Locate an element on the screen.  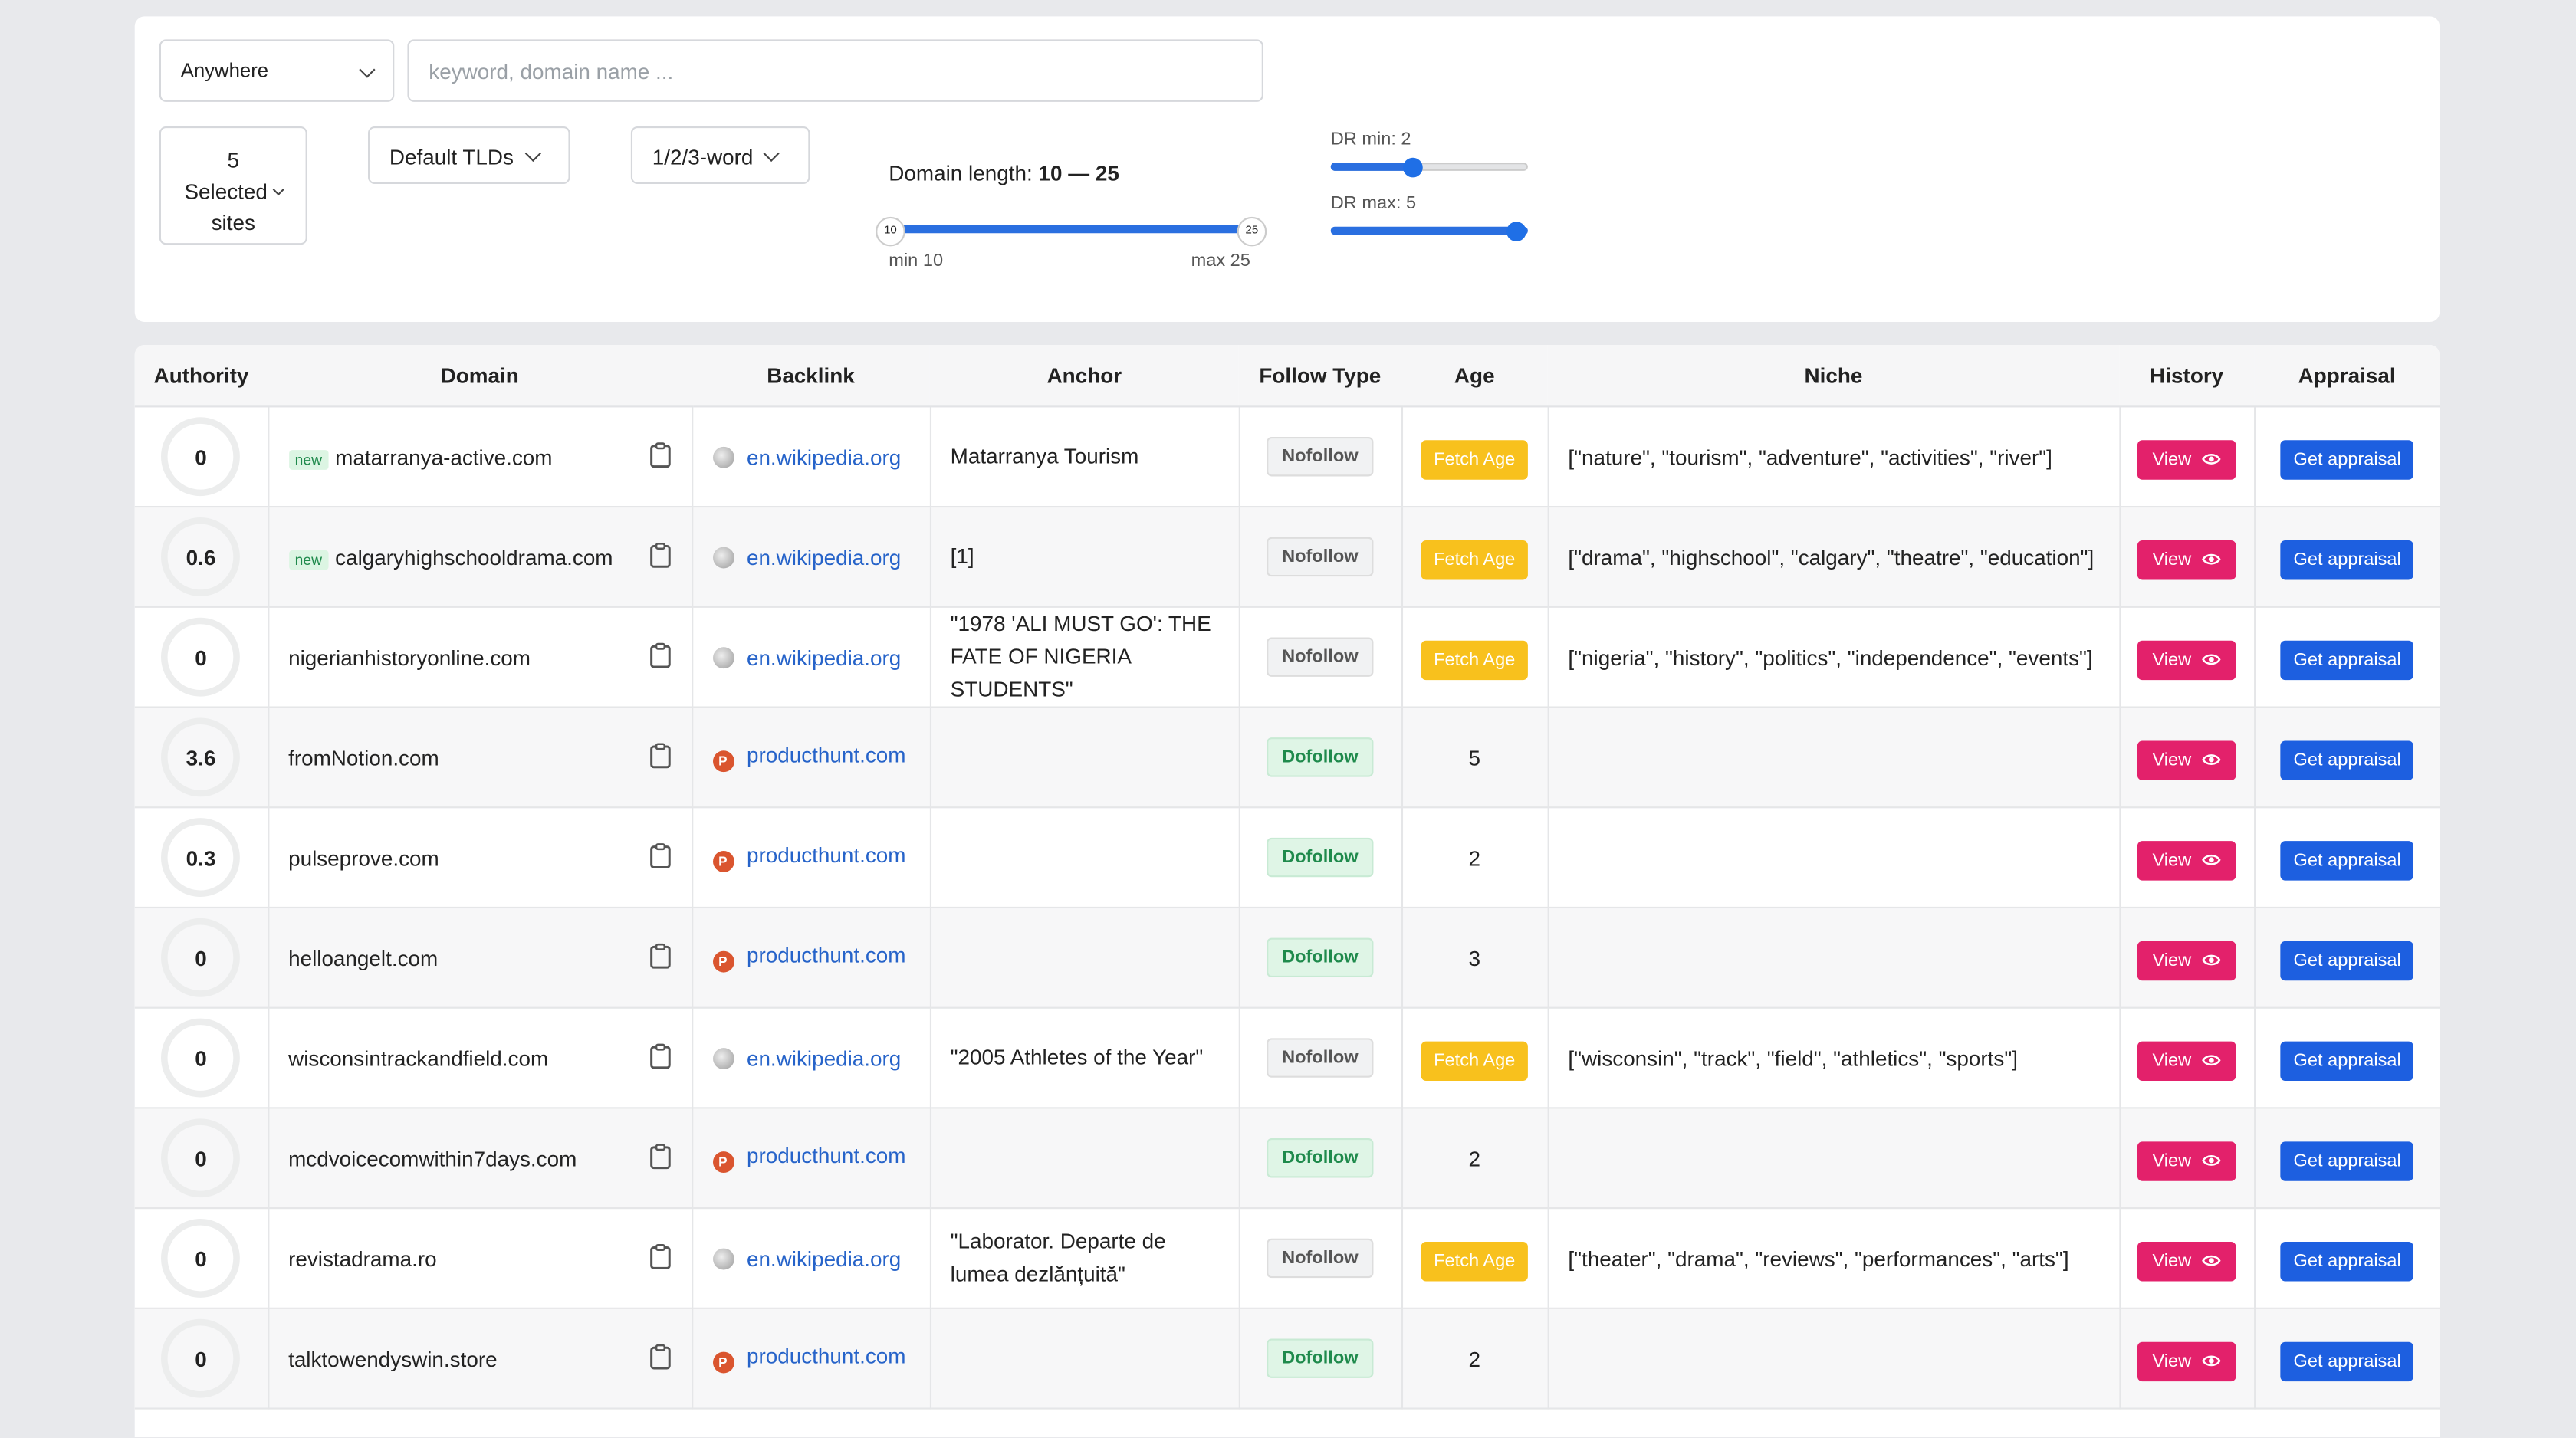
location-select: Anywhere is located at coordinates (277, 70).